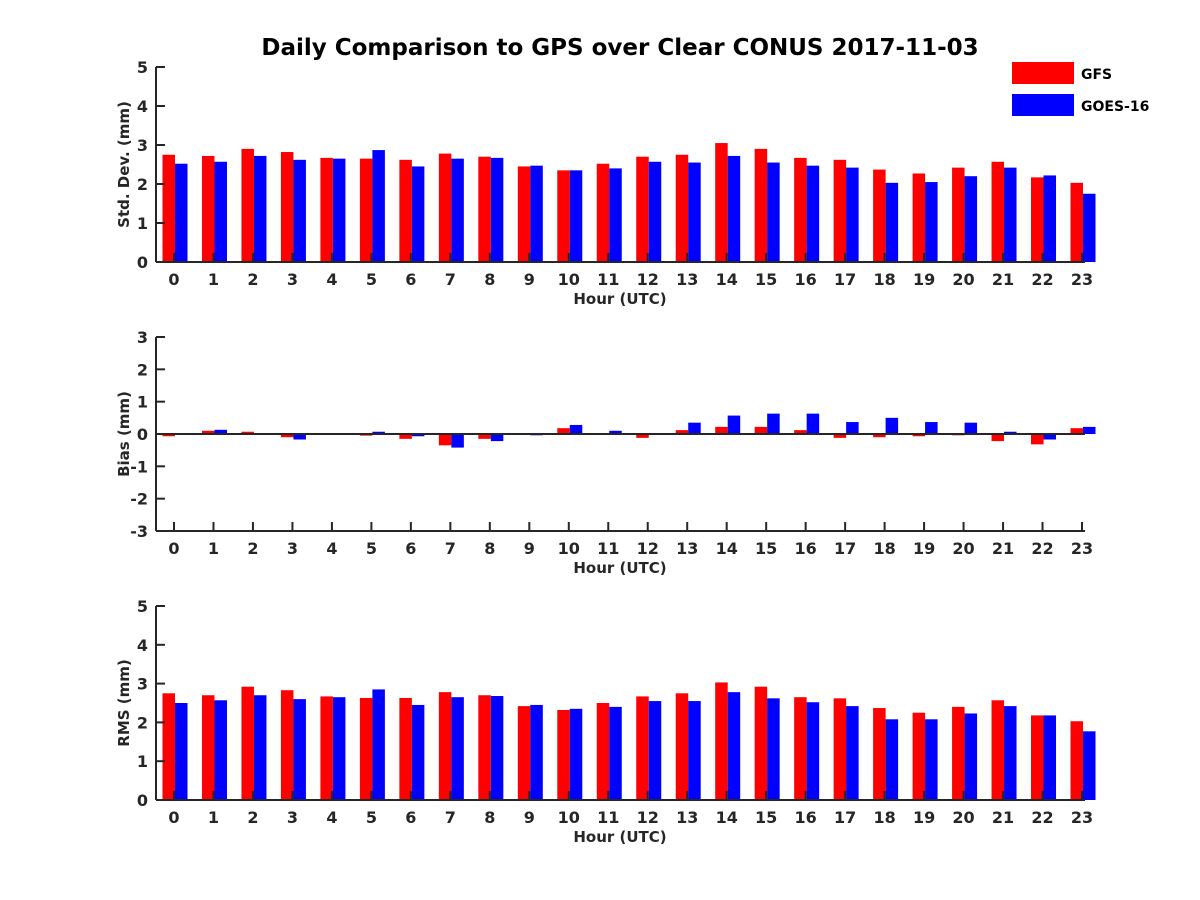  Describe the element at coordinates (142, 106) in the screenshot. I see `y-tick-label: 4` at that location.